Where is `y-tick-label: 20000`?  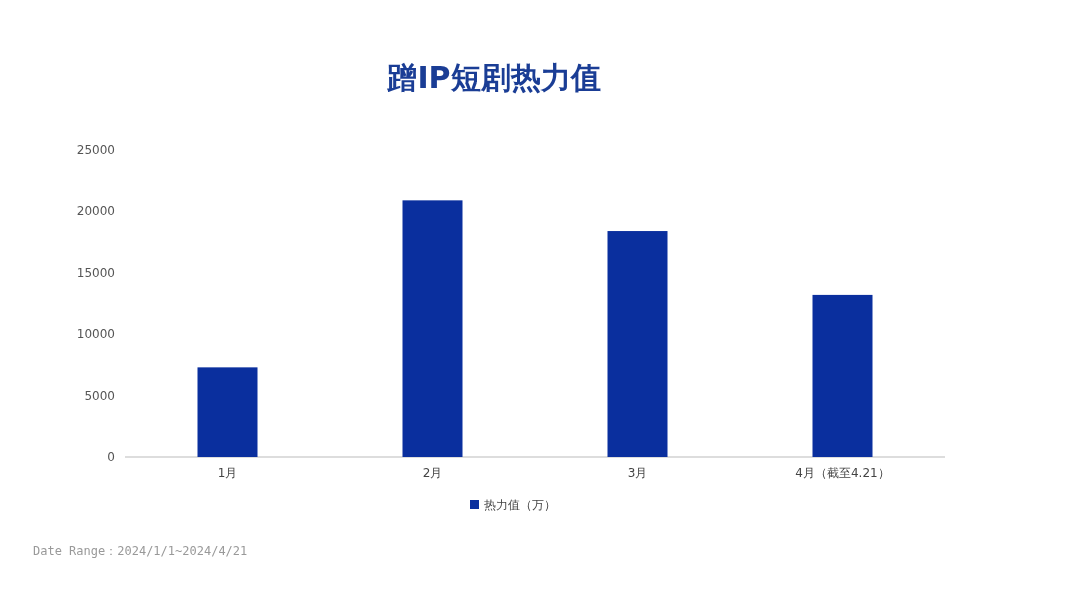
y-tick-label: 20000 is located at coordinates (95, 211).